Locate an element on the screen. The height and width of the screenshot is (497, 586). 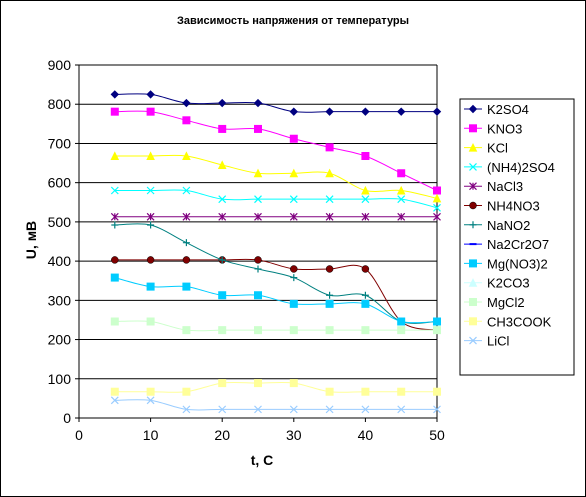
series-nacl3 is located at coordinates (275, 216).